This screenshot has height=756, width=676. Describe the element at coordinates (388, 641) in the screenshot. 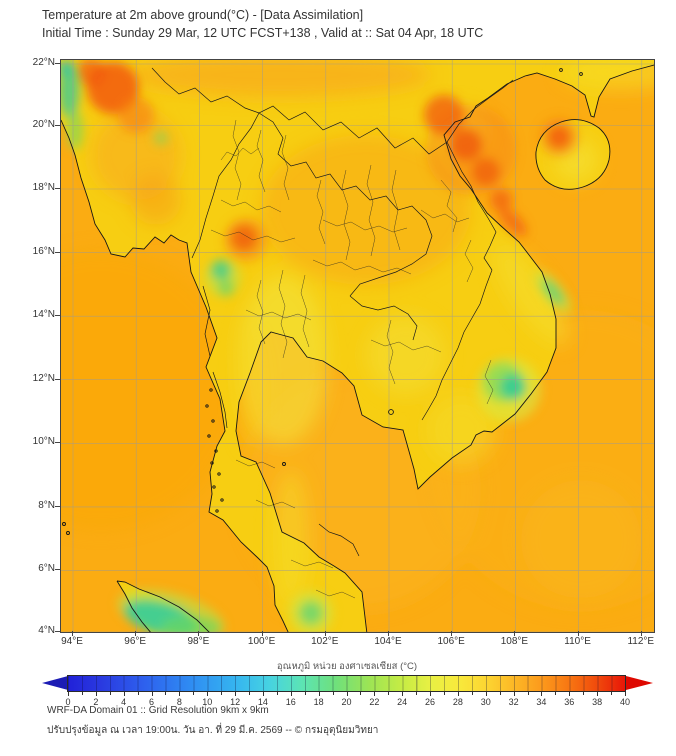

I see `lon-axis-label: 104°E` at that location.